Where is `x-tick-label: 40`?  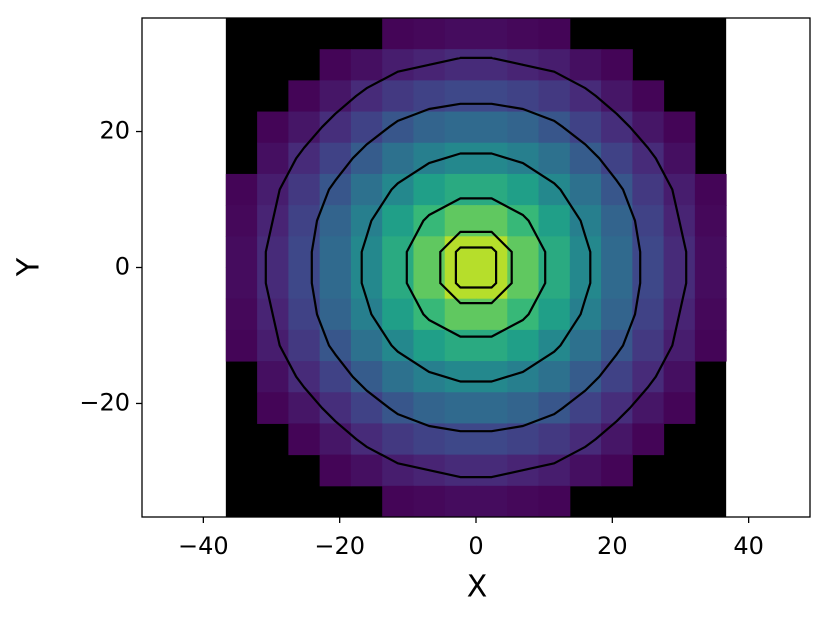 x-tick-label: 40 is located at coordinates (748, 546).